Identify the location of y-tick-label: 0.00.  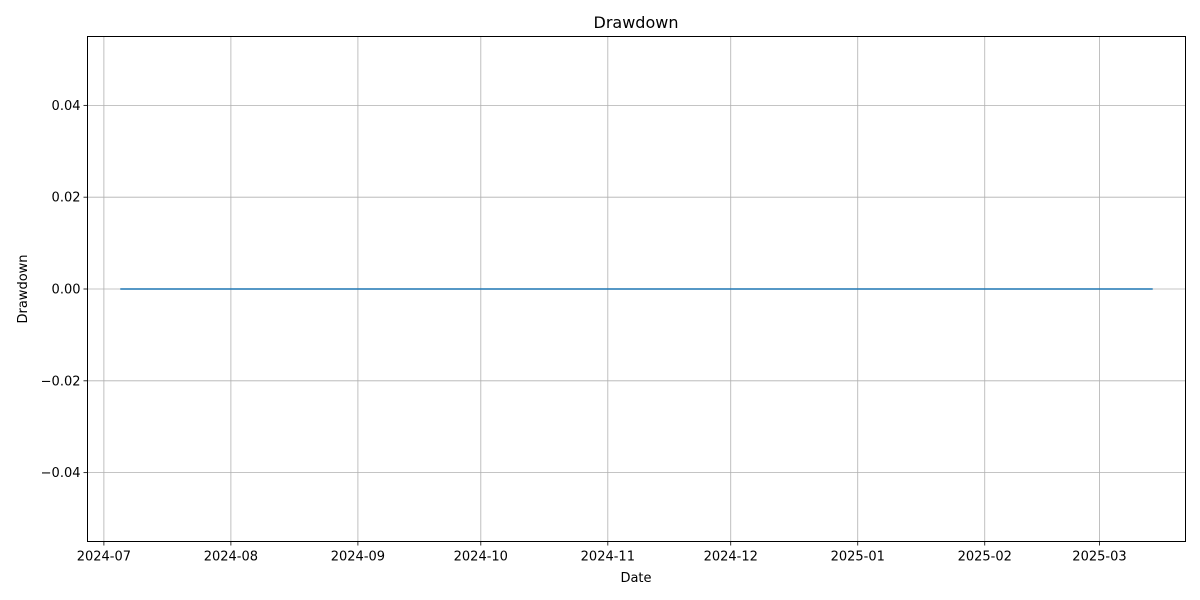
(66, 290).